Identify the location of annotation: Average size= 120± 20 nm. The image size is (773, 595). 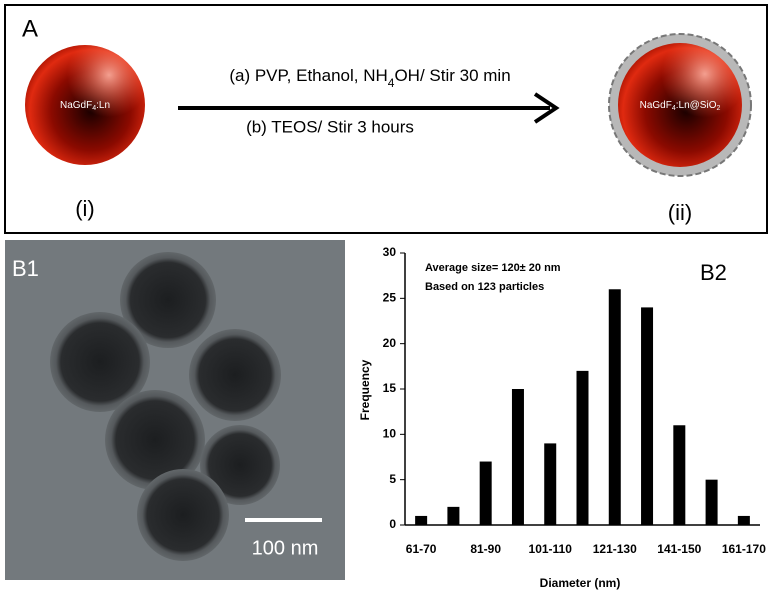
(493, 268).